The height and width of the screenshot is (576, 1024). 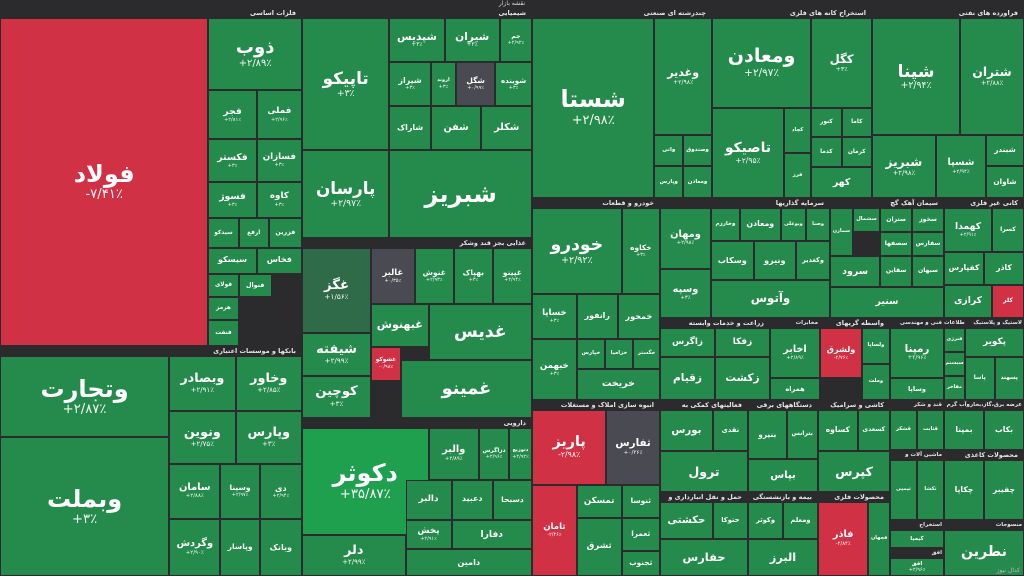 What do you see at coordinates (917, 539) in the screenshot?
I see `stock-tile: کیمیا` at bounding box center [917, 539].